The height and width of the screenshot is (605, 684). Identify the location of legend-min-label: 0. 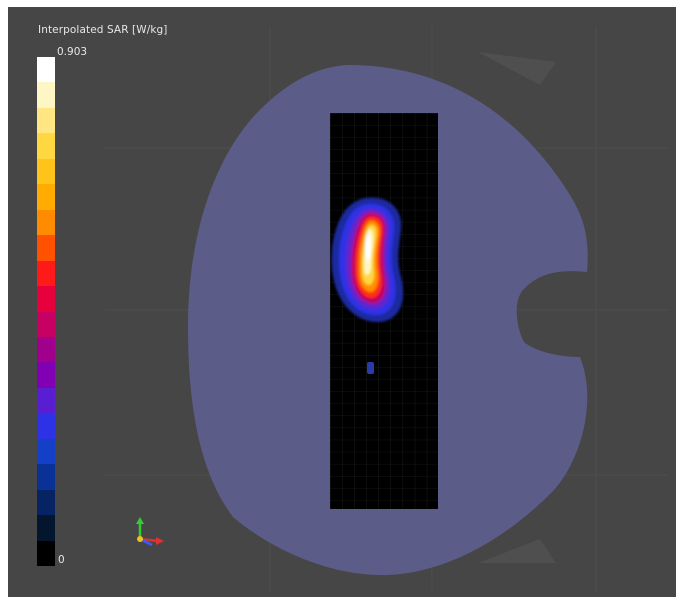
(61, 560).